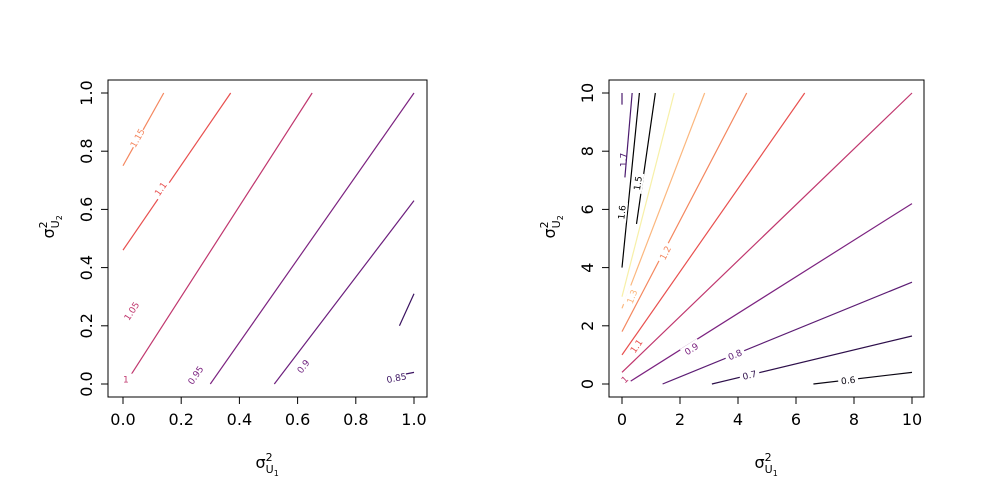 This screenshot has height=498, width=996. Describe the element at coordinates (86, 150) in the screenshot. I see `y-tick-label: 0.8` at that location.